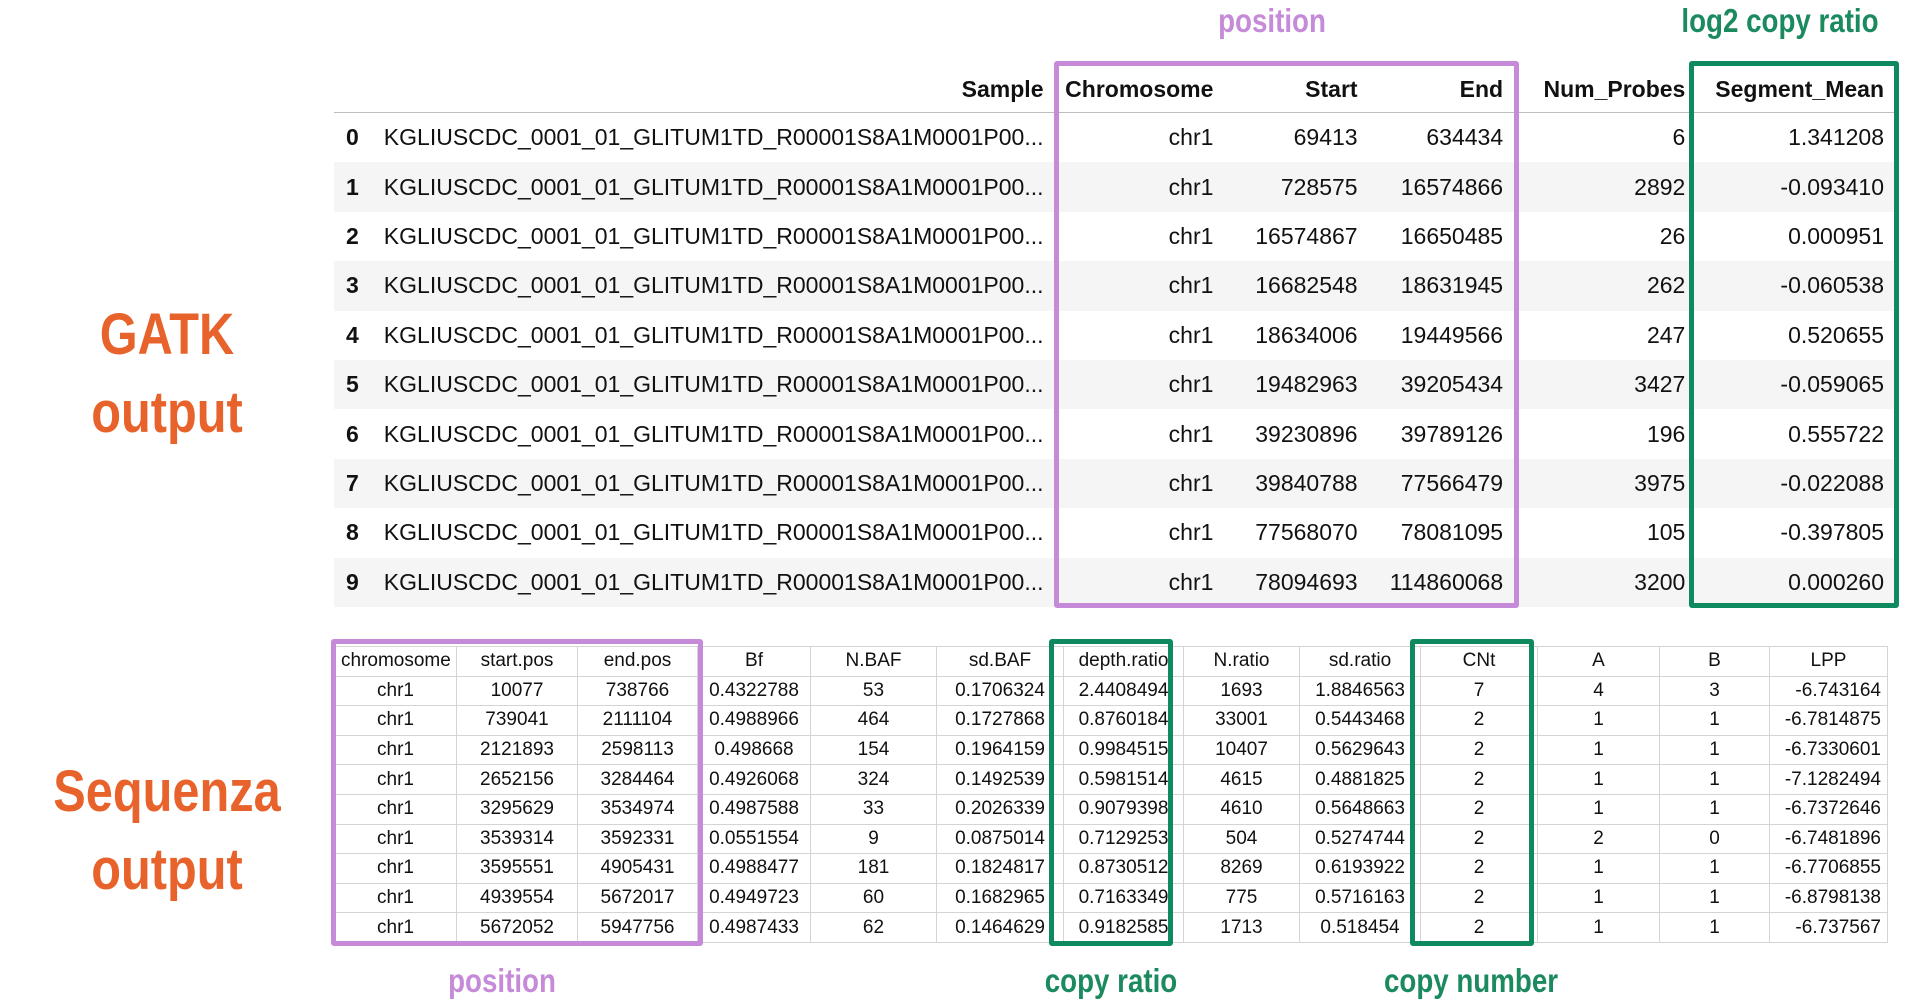  What do you see at coordinates (1295, 483) in the screenshot?
I see `gatk-cell: 39840788` at bounding box center [1295, 483].